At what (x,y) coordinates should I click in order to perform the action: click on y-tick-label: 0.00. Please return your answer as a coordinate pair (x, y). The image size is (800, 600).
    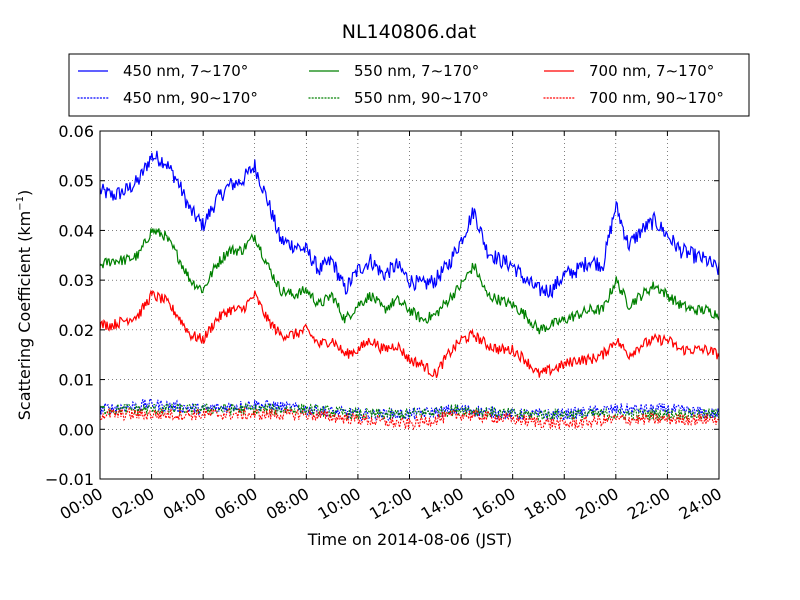
    Looking at the image, I should click on (76, 429).